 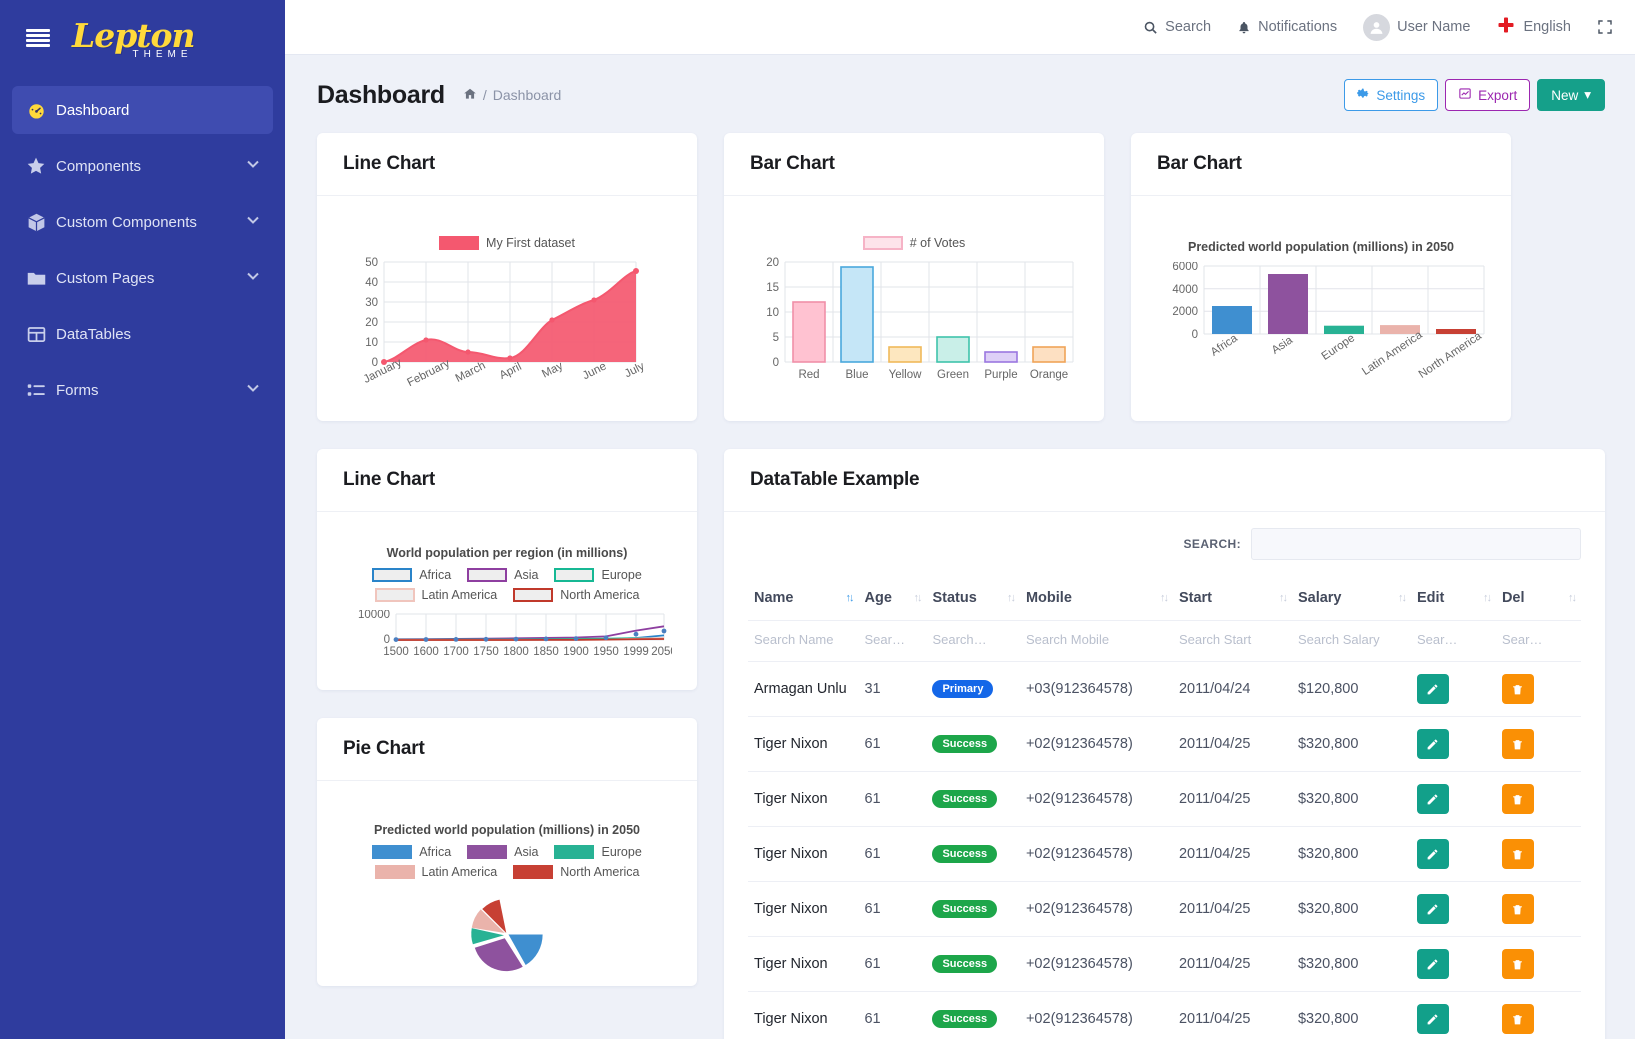 What do you see at coordinates (396, 652) in the screenshot?
I see `svg-text: 1500` at bounding box center [396, 652].